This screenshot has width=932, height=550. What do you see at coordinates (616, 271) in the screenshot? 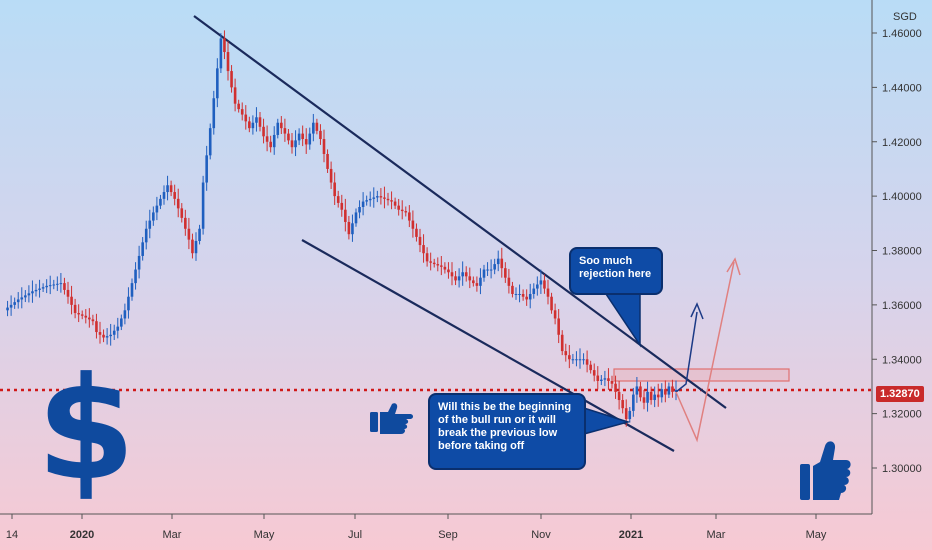
I see `rejection-callout: Soo much rejection here` at bounding box center [616, 271].